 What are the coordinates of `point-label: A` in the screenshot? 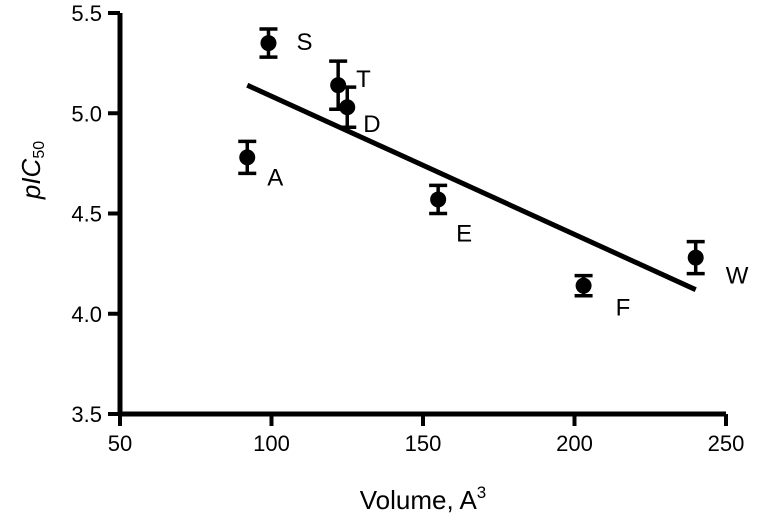 It's located at (275, 177).